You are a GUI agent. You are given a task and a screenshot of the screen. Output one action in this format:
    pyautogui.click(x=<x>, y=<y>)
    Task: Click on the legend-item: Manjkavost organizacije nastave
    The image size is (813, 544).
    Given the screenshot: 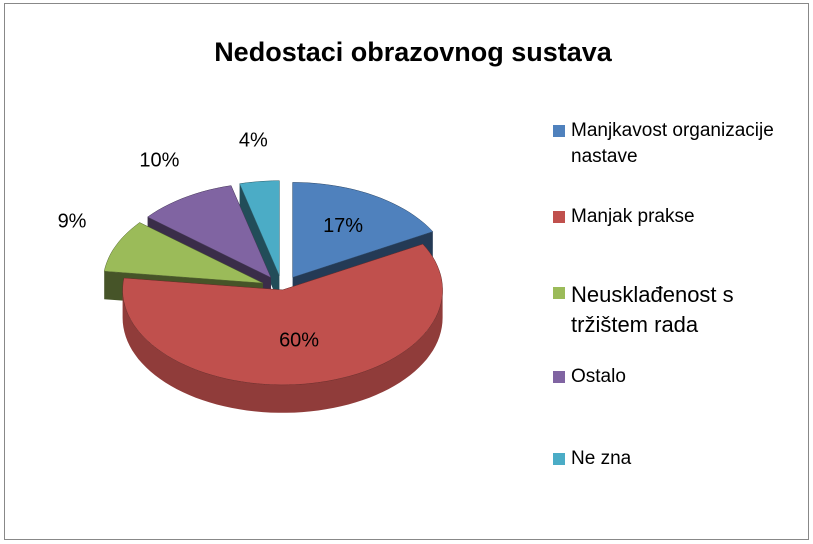 What is the action you would take?
    pyautogui.click(x=676, y=144)
    